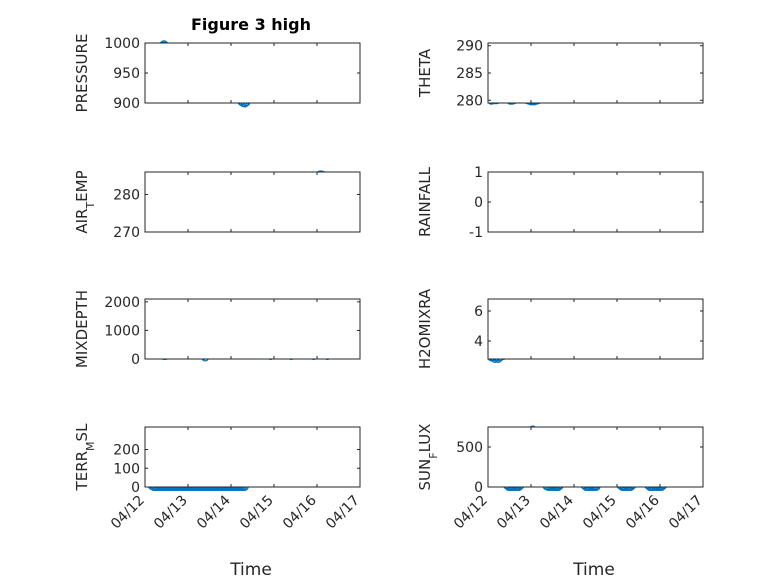  Describe the element at coordinates (90, 206) in the screenshot. I see `ylabel-part: T` at that location.